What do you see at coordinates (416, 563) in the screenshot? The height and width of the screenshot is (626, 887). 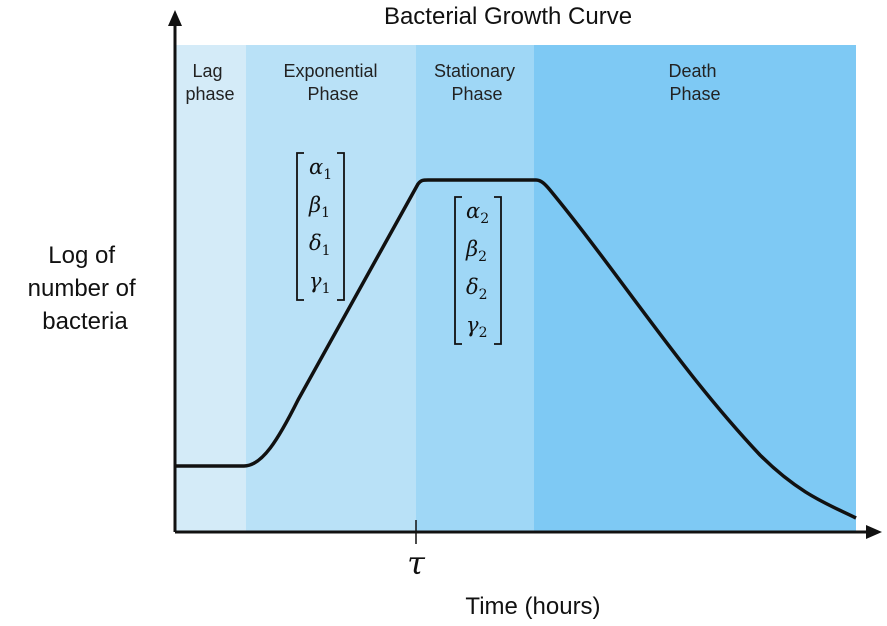 I see `tau-label: τ` at bounding box center [416, 563].